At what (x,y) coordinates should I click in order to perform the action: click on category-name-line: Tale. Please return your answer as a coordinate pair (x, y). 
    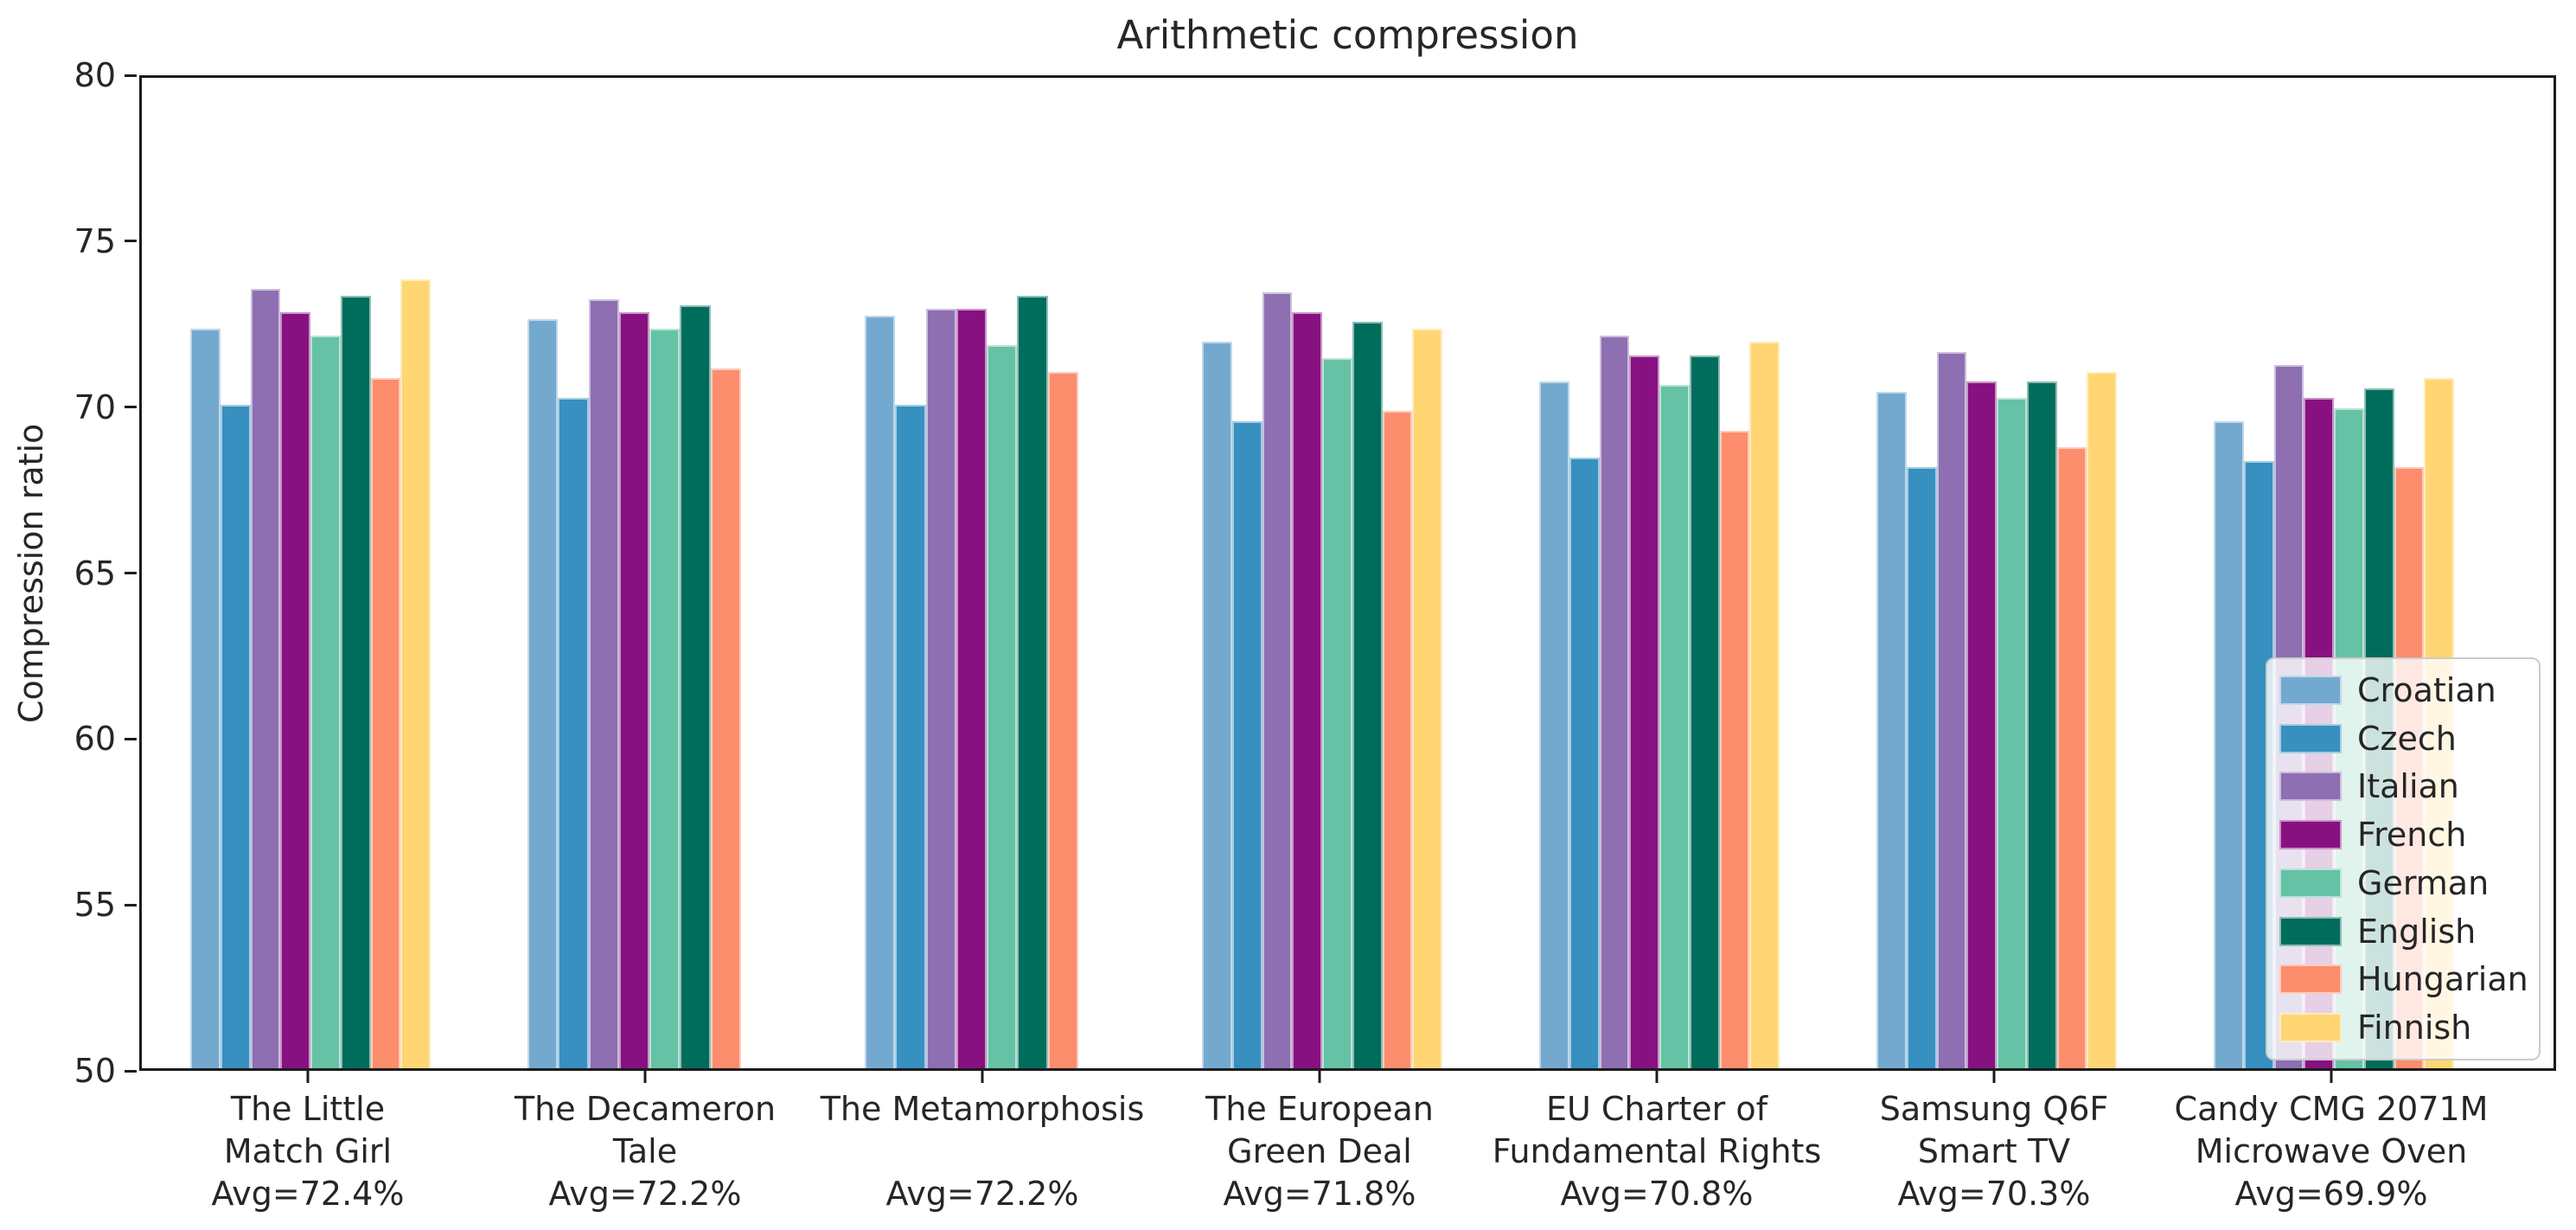
    Looking at the image, I should click on (645, 1151).